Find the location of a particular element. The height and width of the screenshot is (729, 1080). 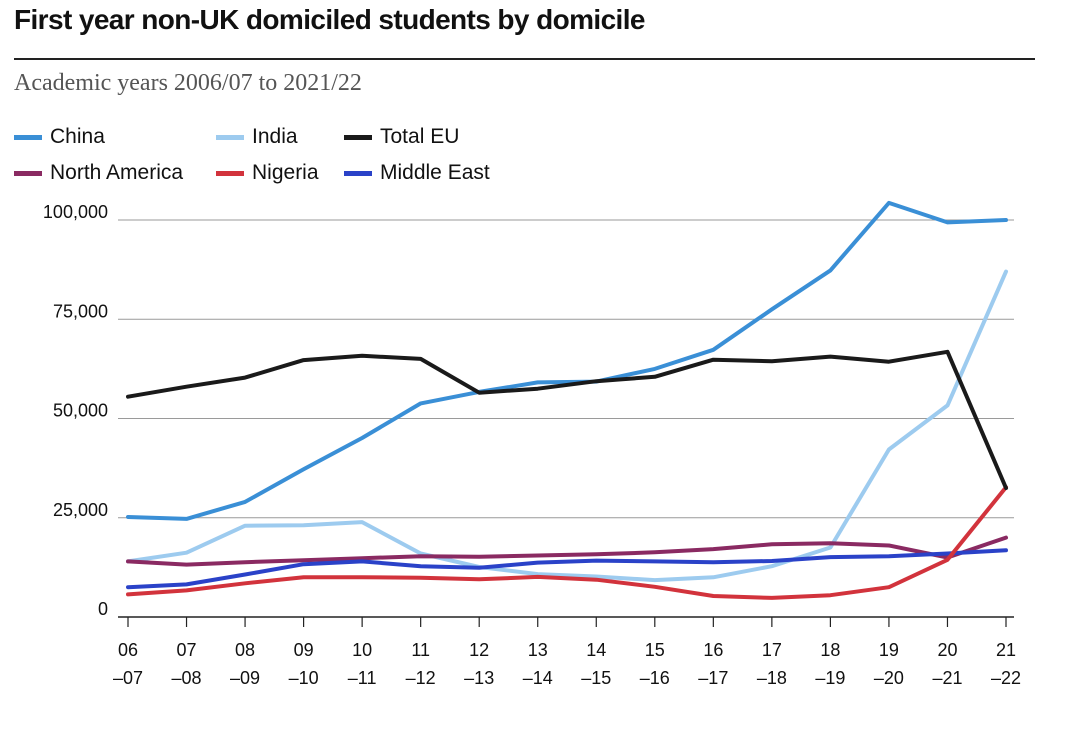

legend-item-china: China is located at coordinates (59, 137).